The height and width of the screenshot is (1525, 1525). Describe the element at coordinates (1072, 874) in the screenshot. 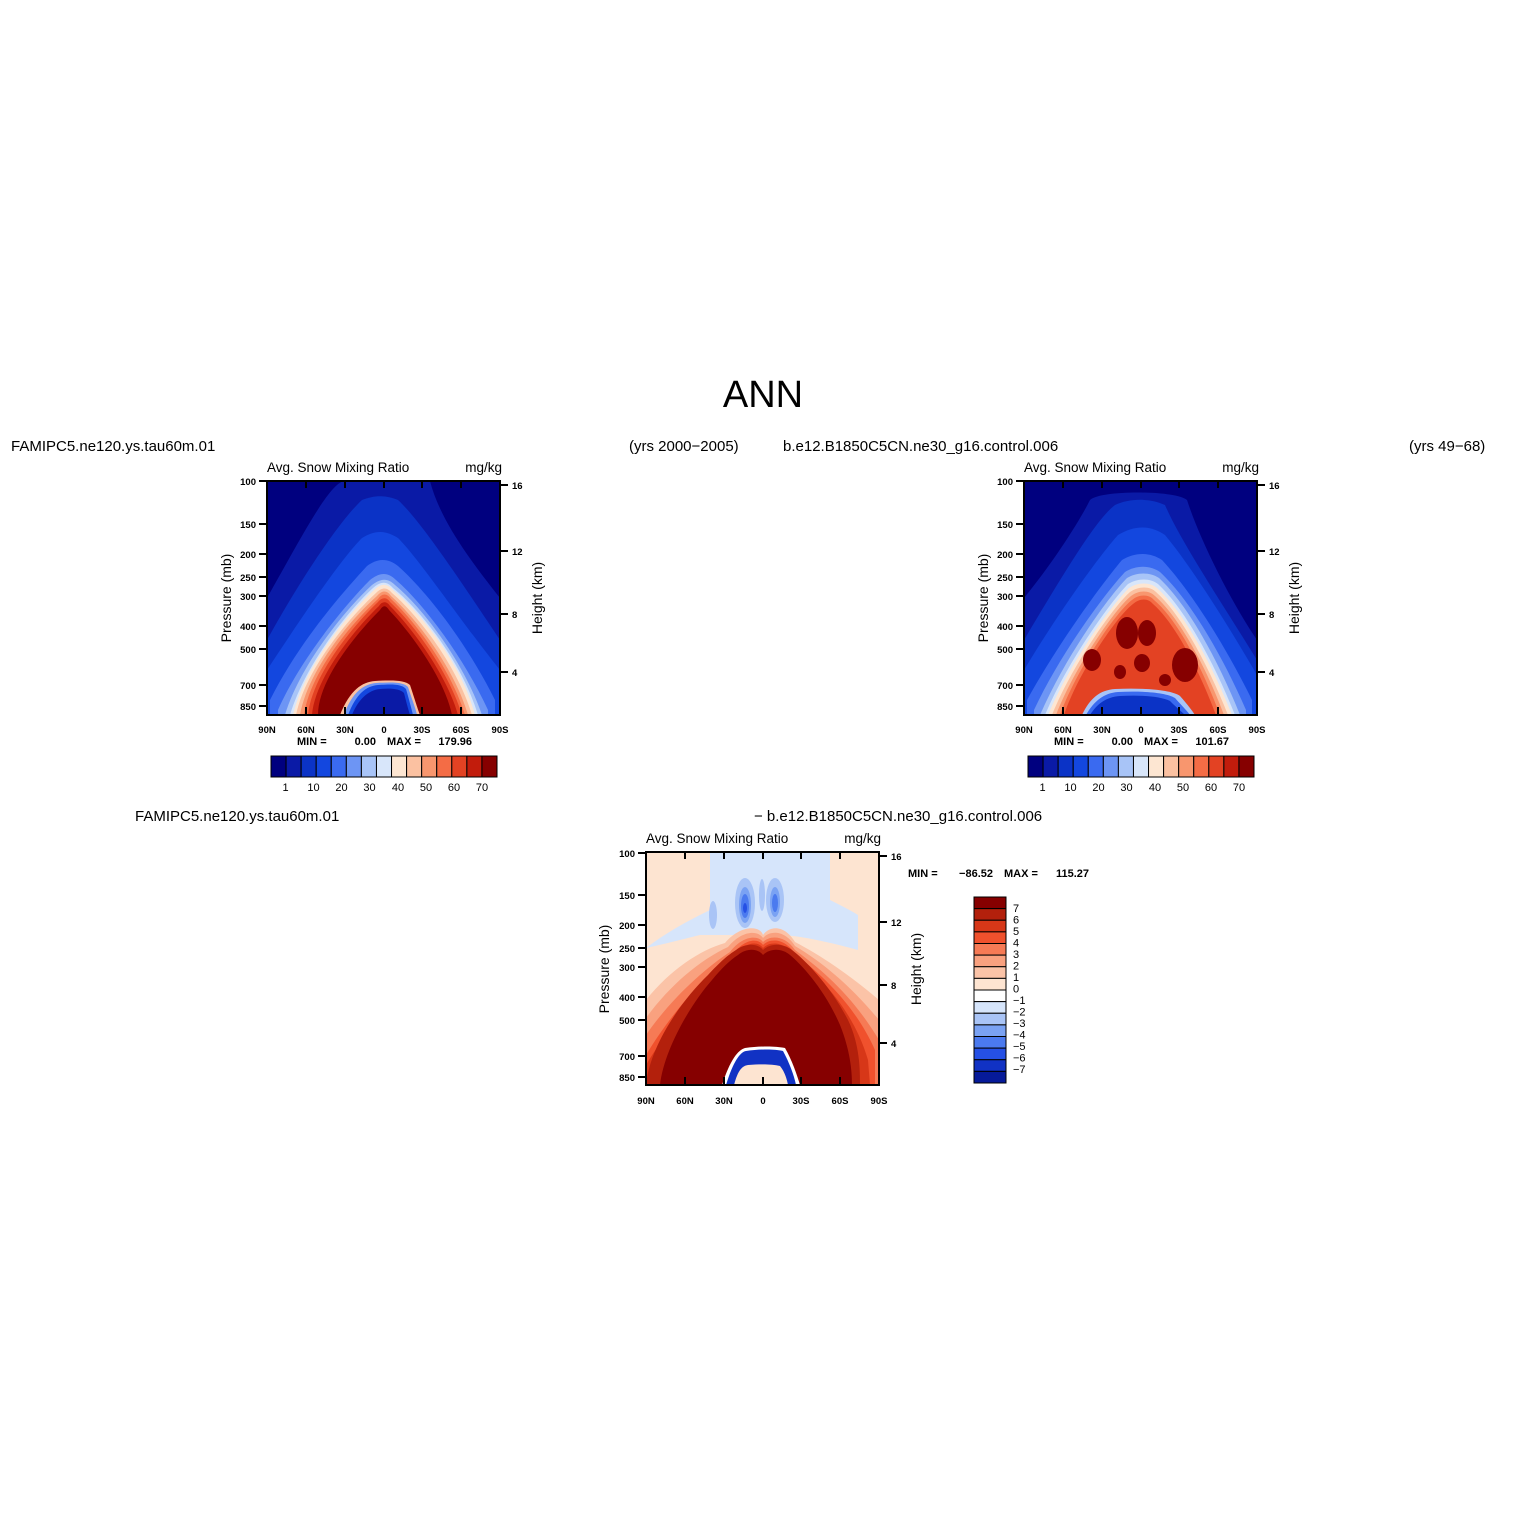

I see `panel-diff-max-value: 115.27` at that location.